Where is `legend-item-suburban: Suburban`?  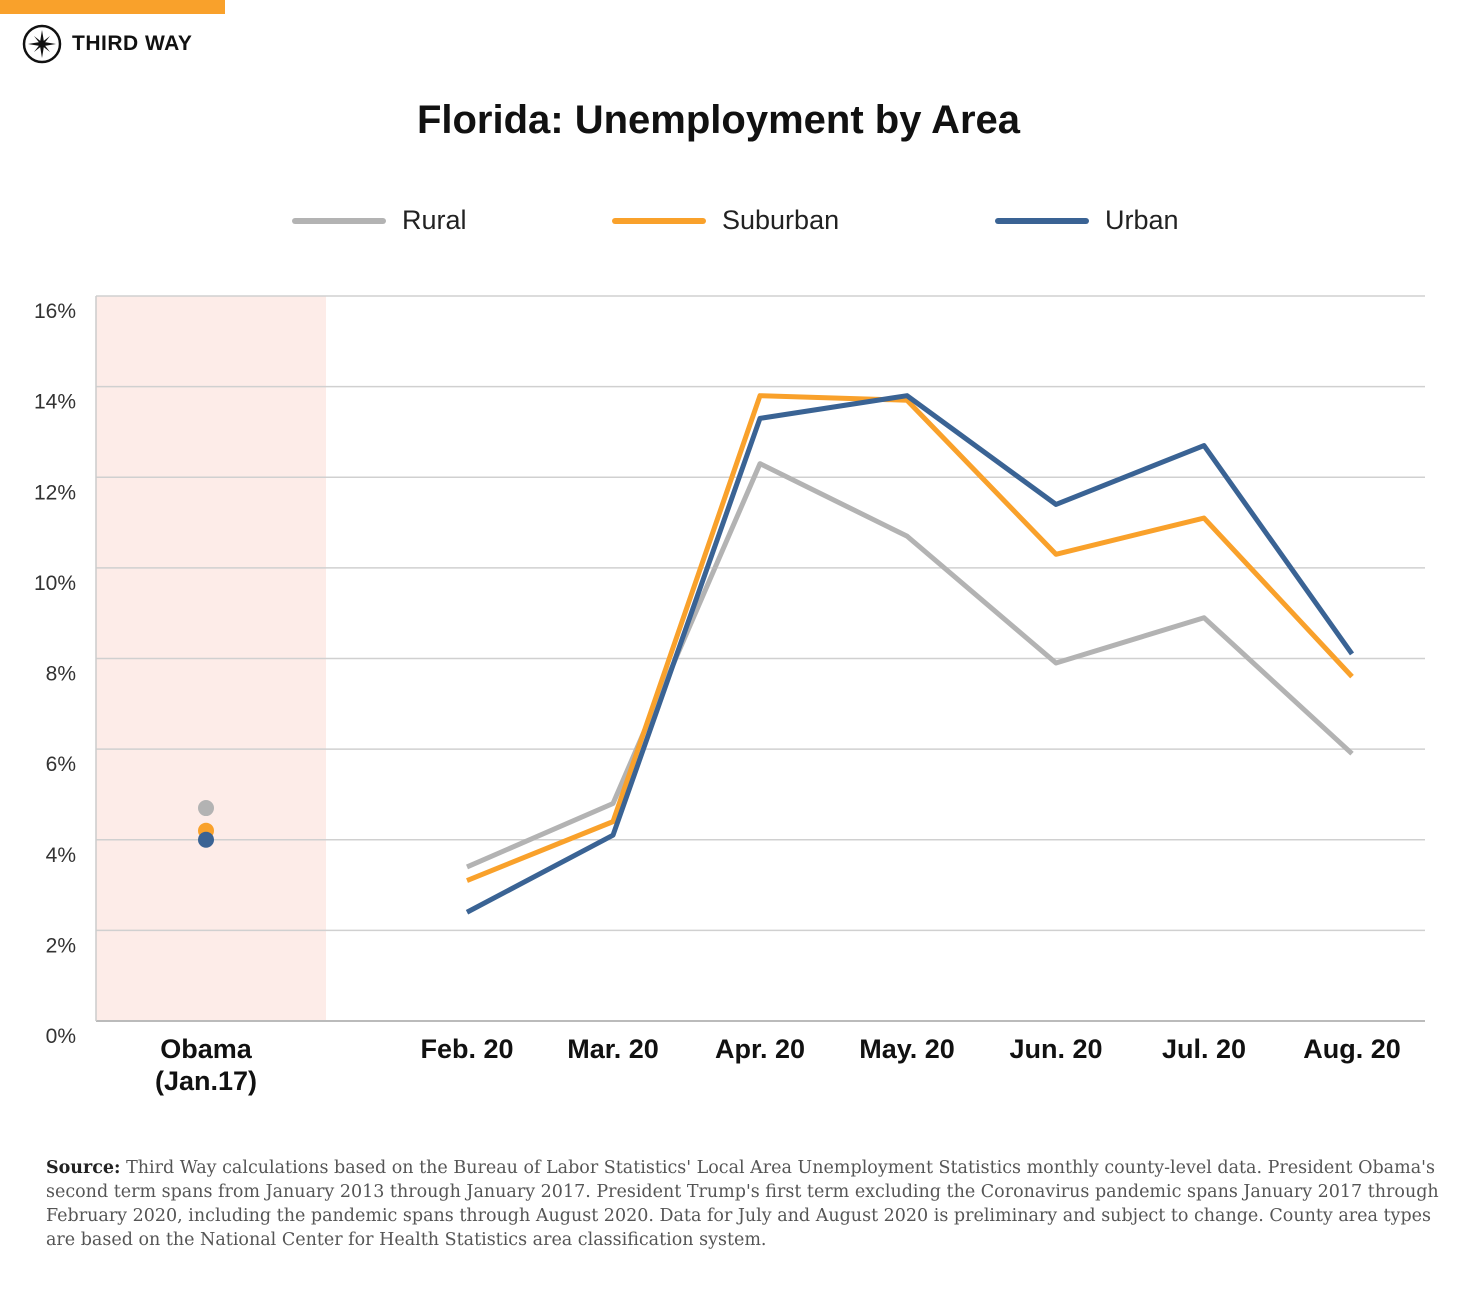 legend-item-suburban: Suburban is located at coordinates (725, 220).